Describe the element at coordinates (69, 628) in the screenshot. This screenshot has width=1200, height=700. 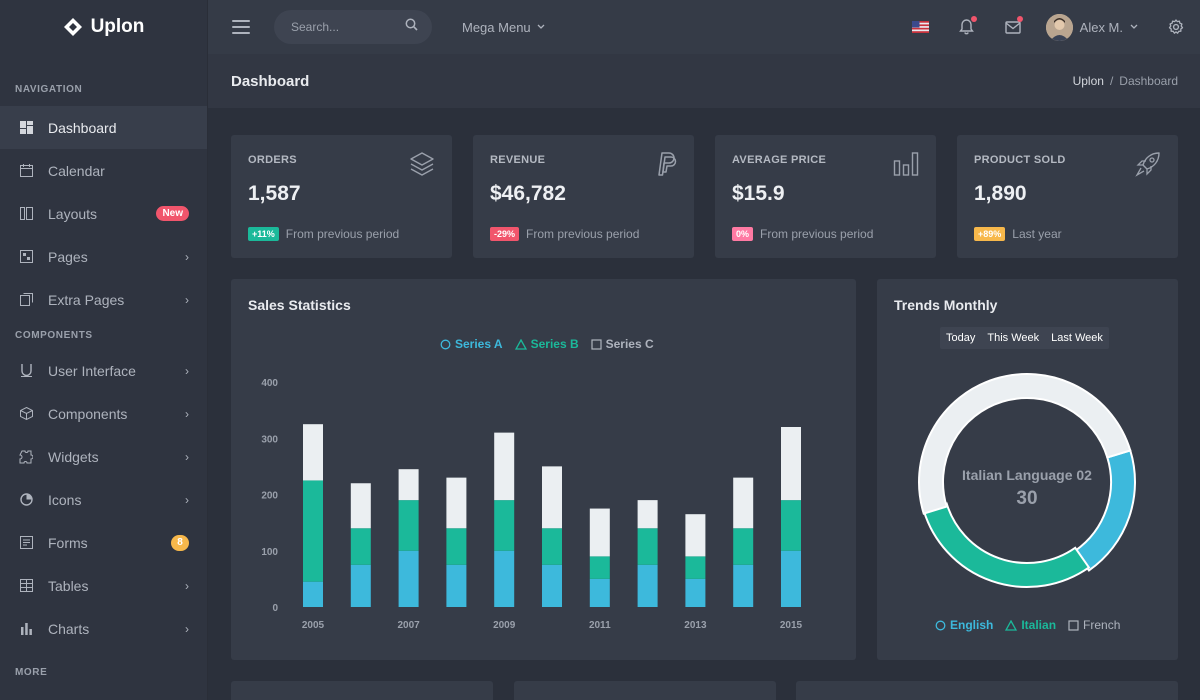
I see `sidebar-item-label: Charts` at that location.